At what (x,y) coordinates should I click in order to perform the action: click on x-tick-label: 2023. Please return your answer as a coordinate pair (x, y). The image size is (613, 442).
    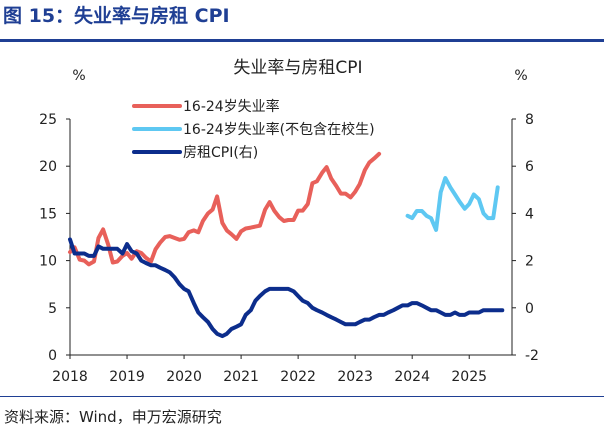
    Looking at the image, I should click on (355, 377).